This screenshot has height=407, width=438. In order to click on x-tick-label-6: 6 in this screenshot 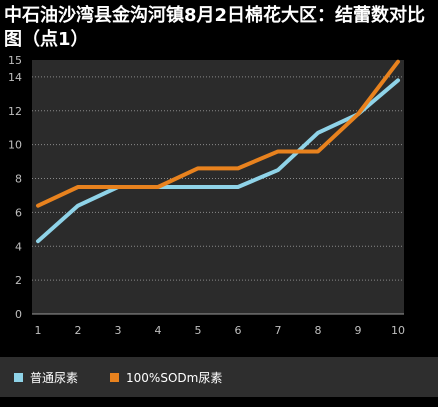, I will do `click(238, 330)`.